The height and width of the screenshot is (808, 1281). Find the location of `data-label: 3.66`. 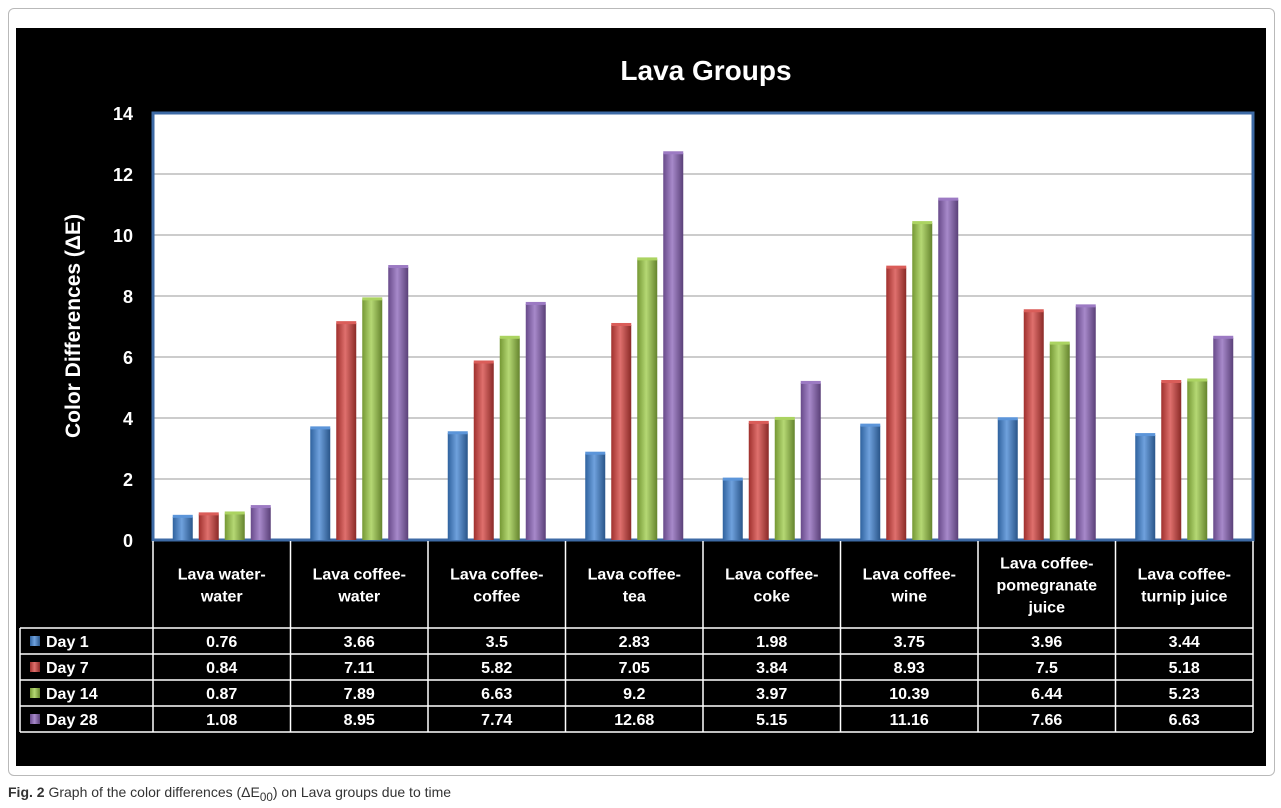

data-label: 3.66 is located at coordinates (359, 642).